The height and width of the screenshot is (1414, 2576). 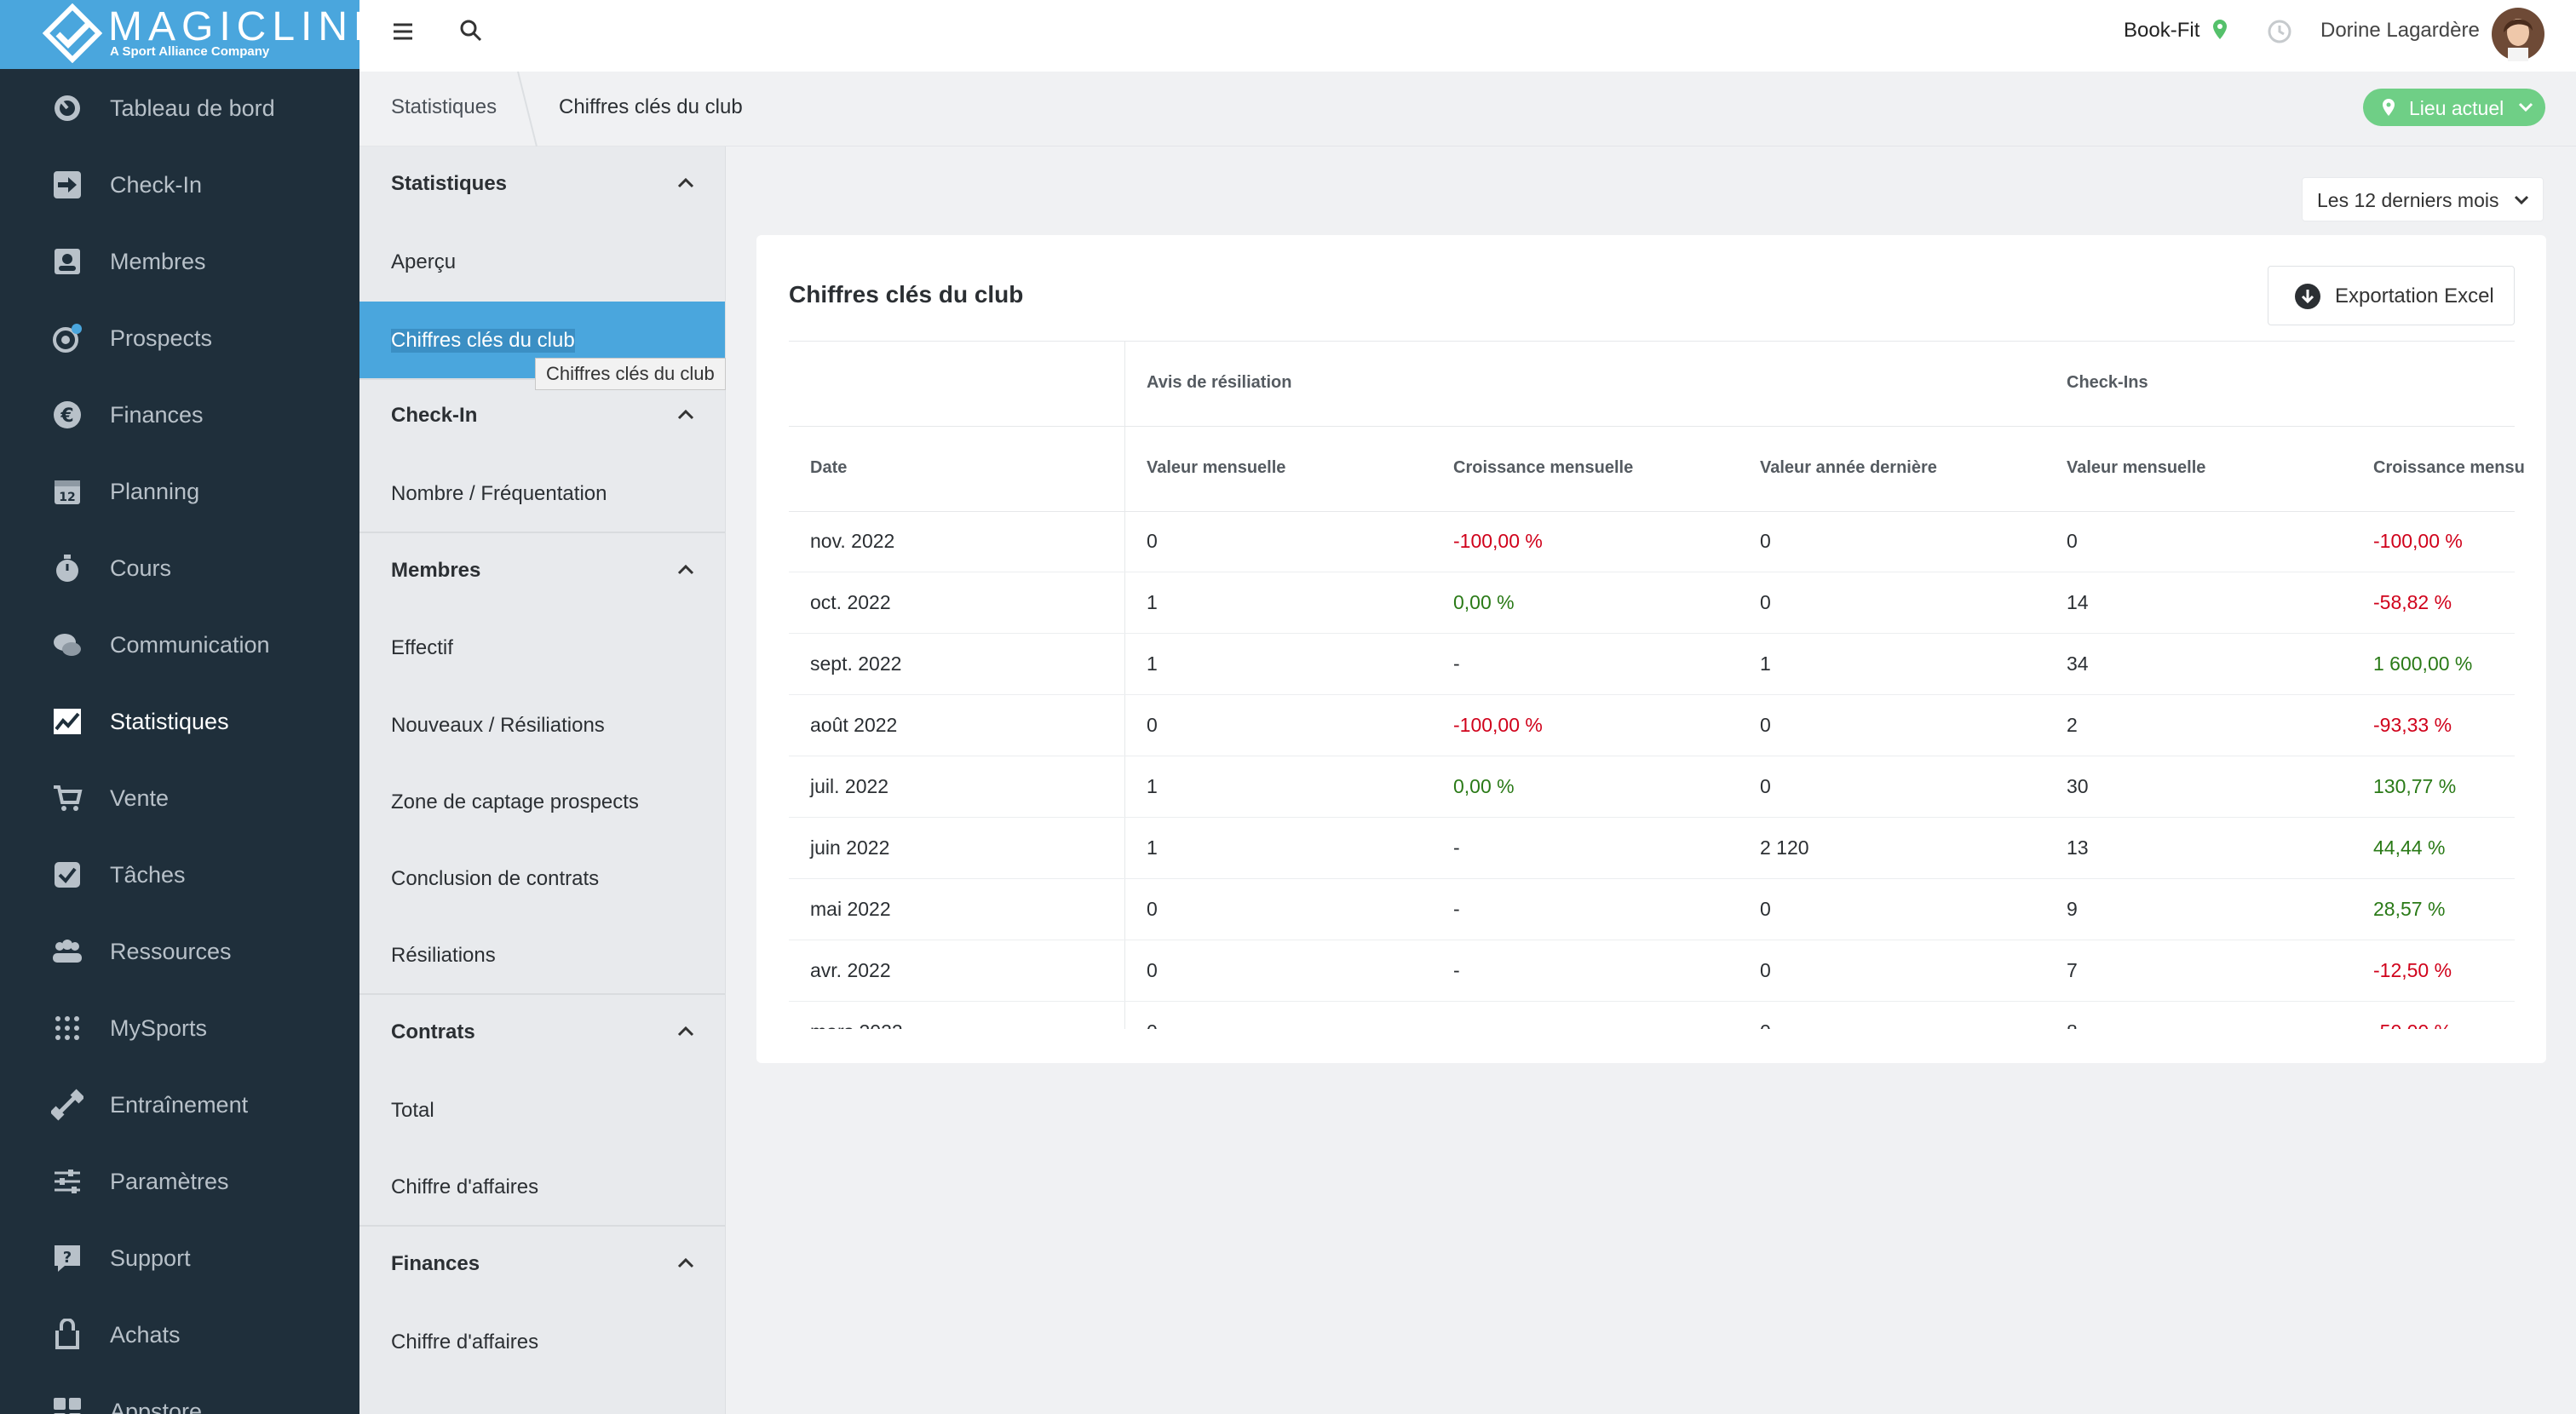 I want to click on column-header-date: Date, so click(x=829, y=467).